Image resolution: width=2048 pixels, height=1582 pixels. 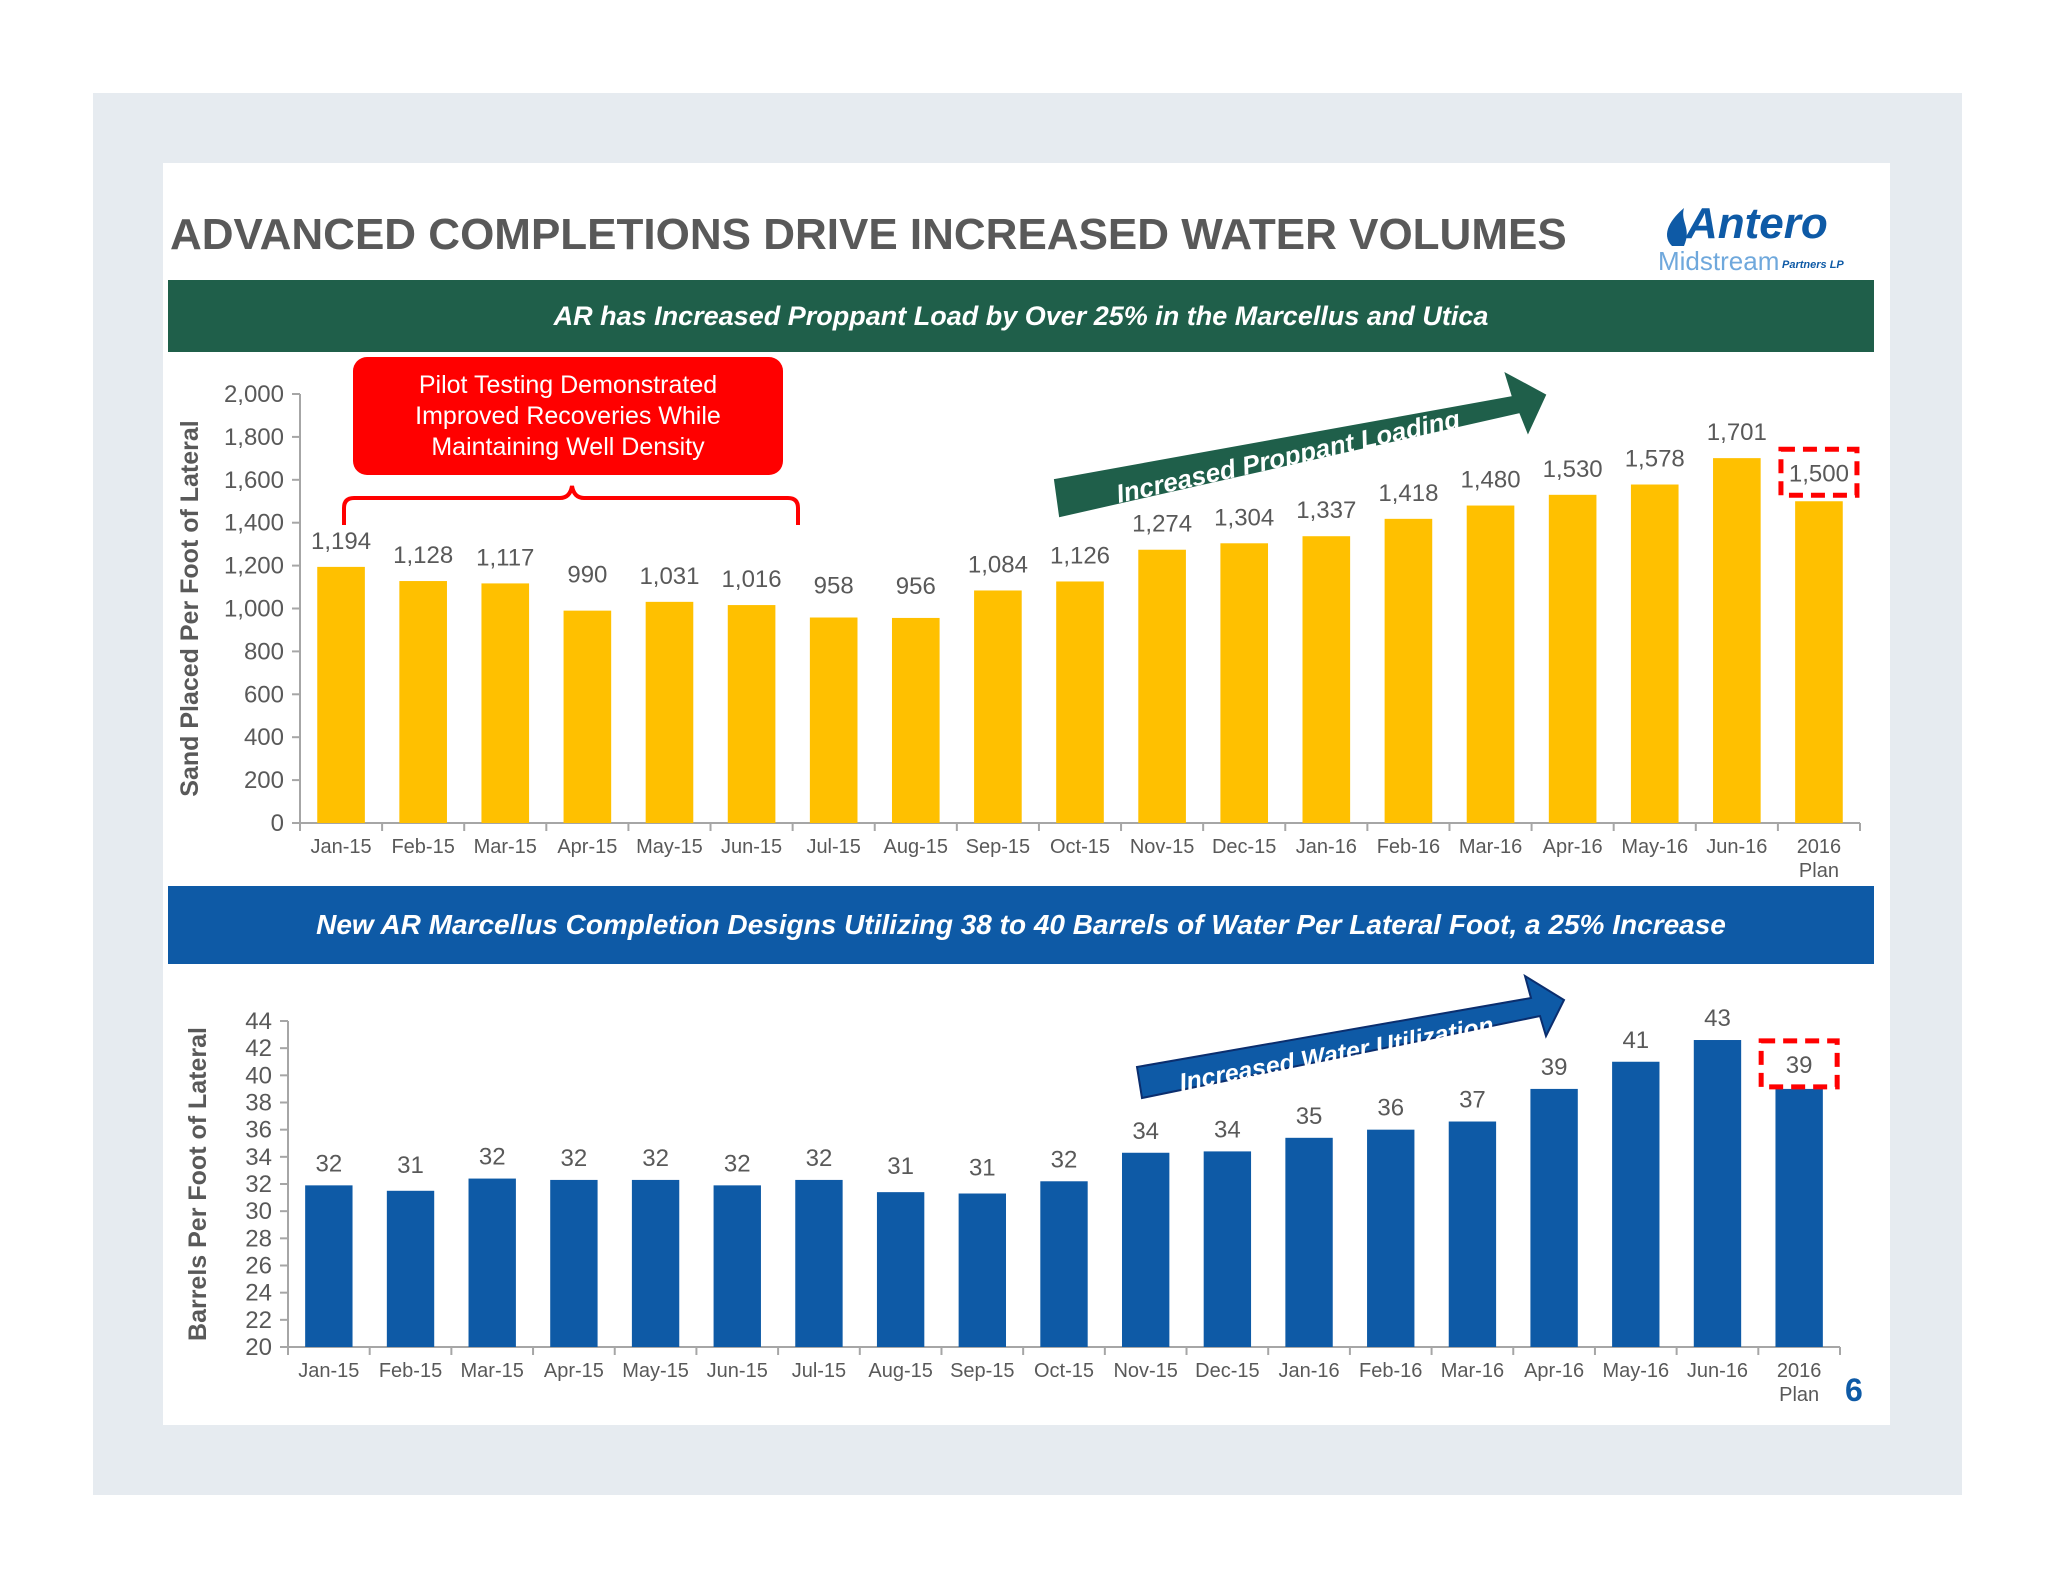 What do you see at coordinates (1737, 432) in the screenshot?
I see `data-label: 1,701` at bounding box center [1737, 432].